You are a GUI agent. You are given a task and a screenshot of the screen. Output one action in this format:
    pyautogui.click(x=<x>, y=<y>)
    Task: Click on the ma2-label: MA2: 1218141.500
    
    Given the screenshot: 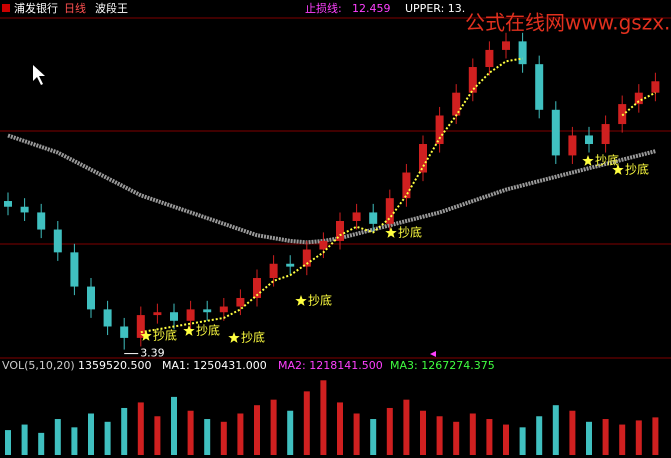 What is the action you would take?
    pyautogui.click(x=330, y=365)
    